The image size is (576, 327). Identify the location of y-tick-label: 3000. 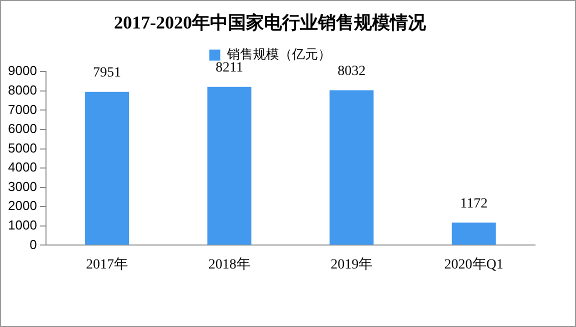
(22, 186).